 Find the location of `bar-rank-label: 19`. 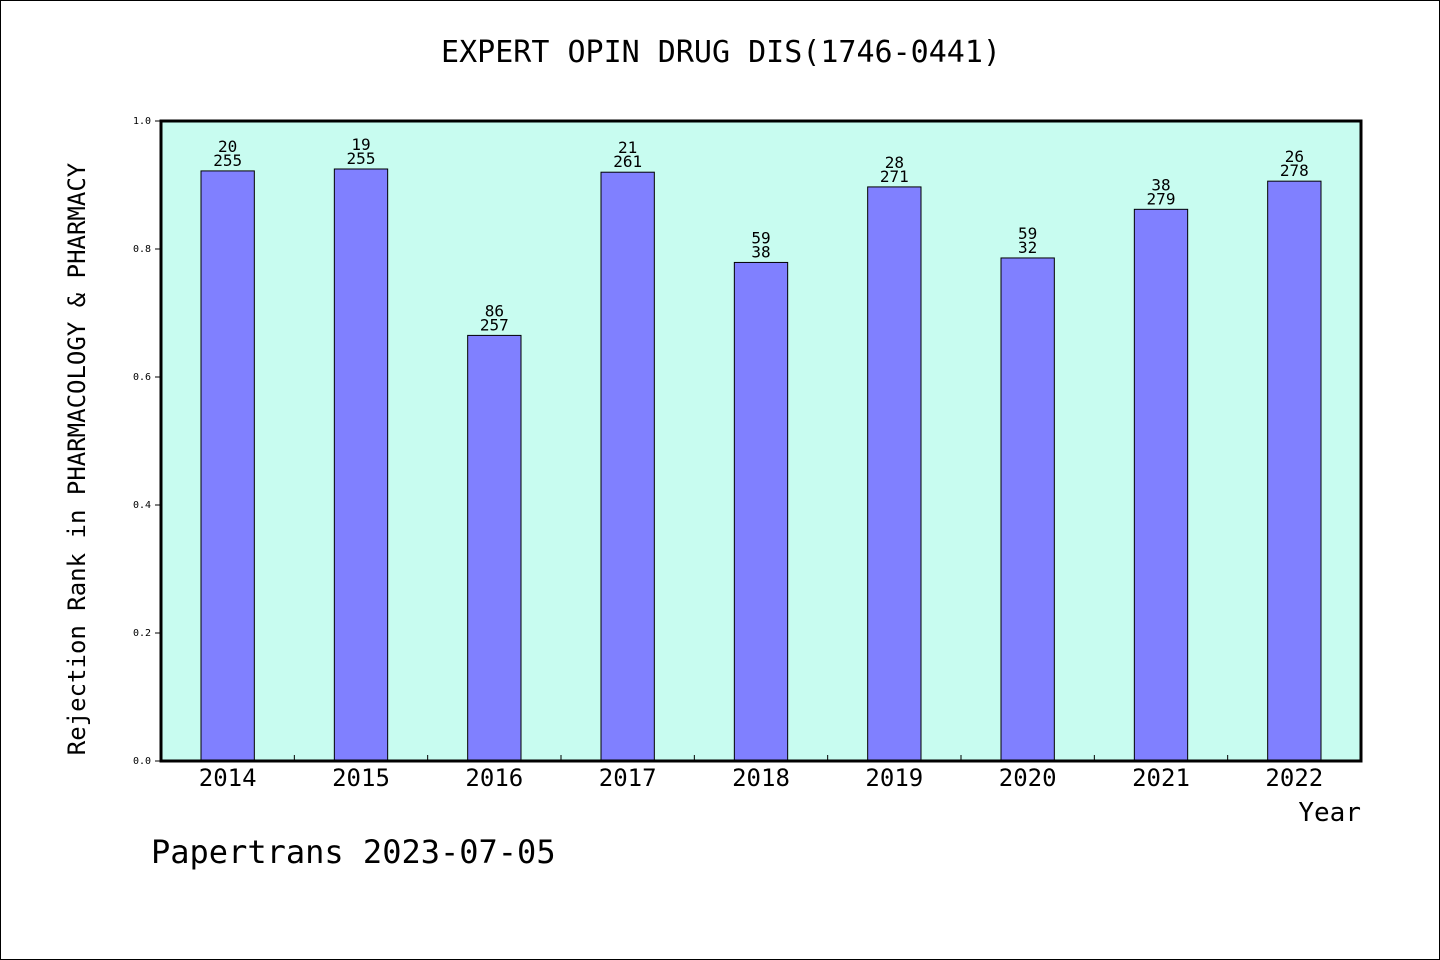

bar-rank-label: 19 is located at coordinates (360, 144).